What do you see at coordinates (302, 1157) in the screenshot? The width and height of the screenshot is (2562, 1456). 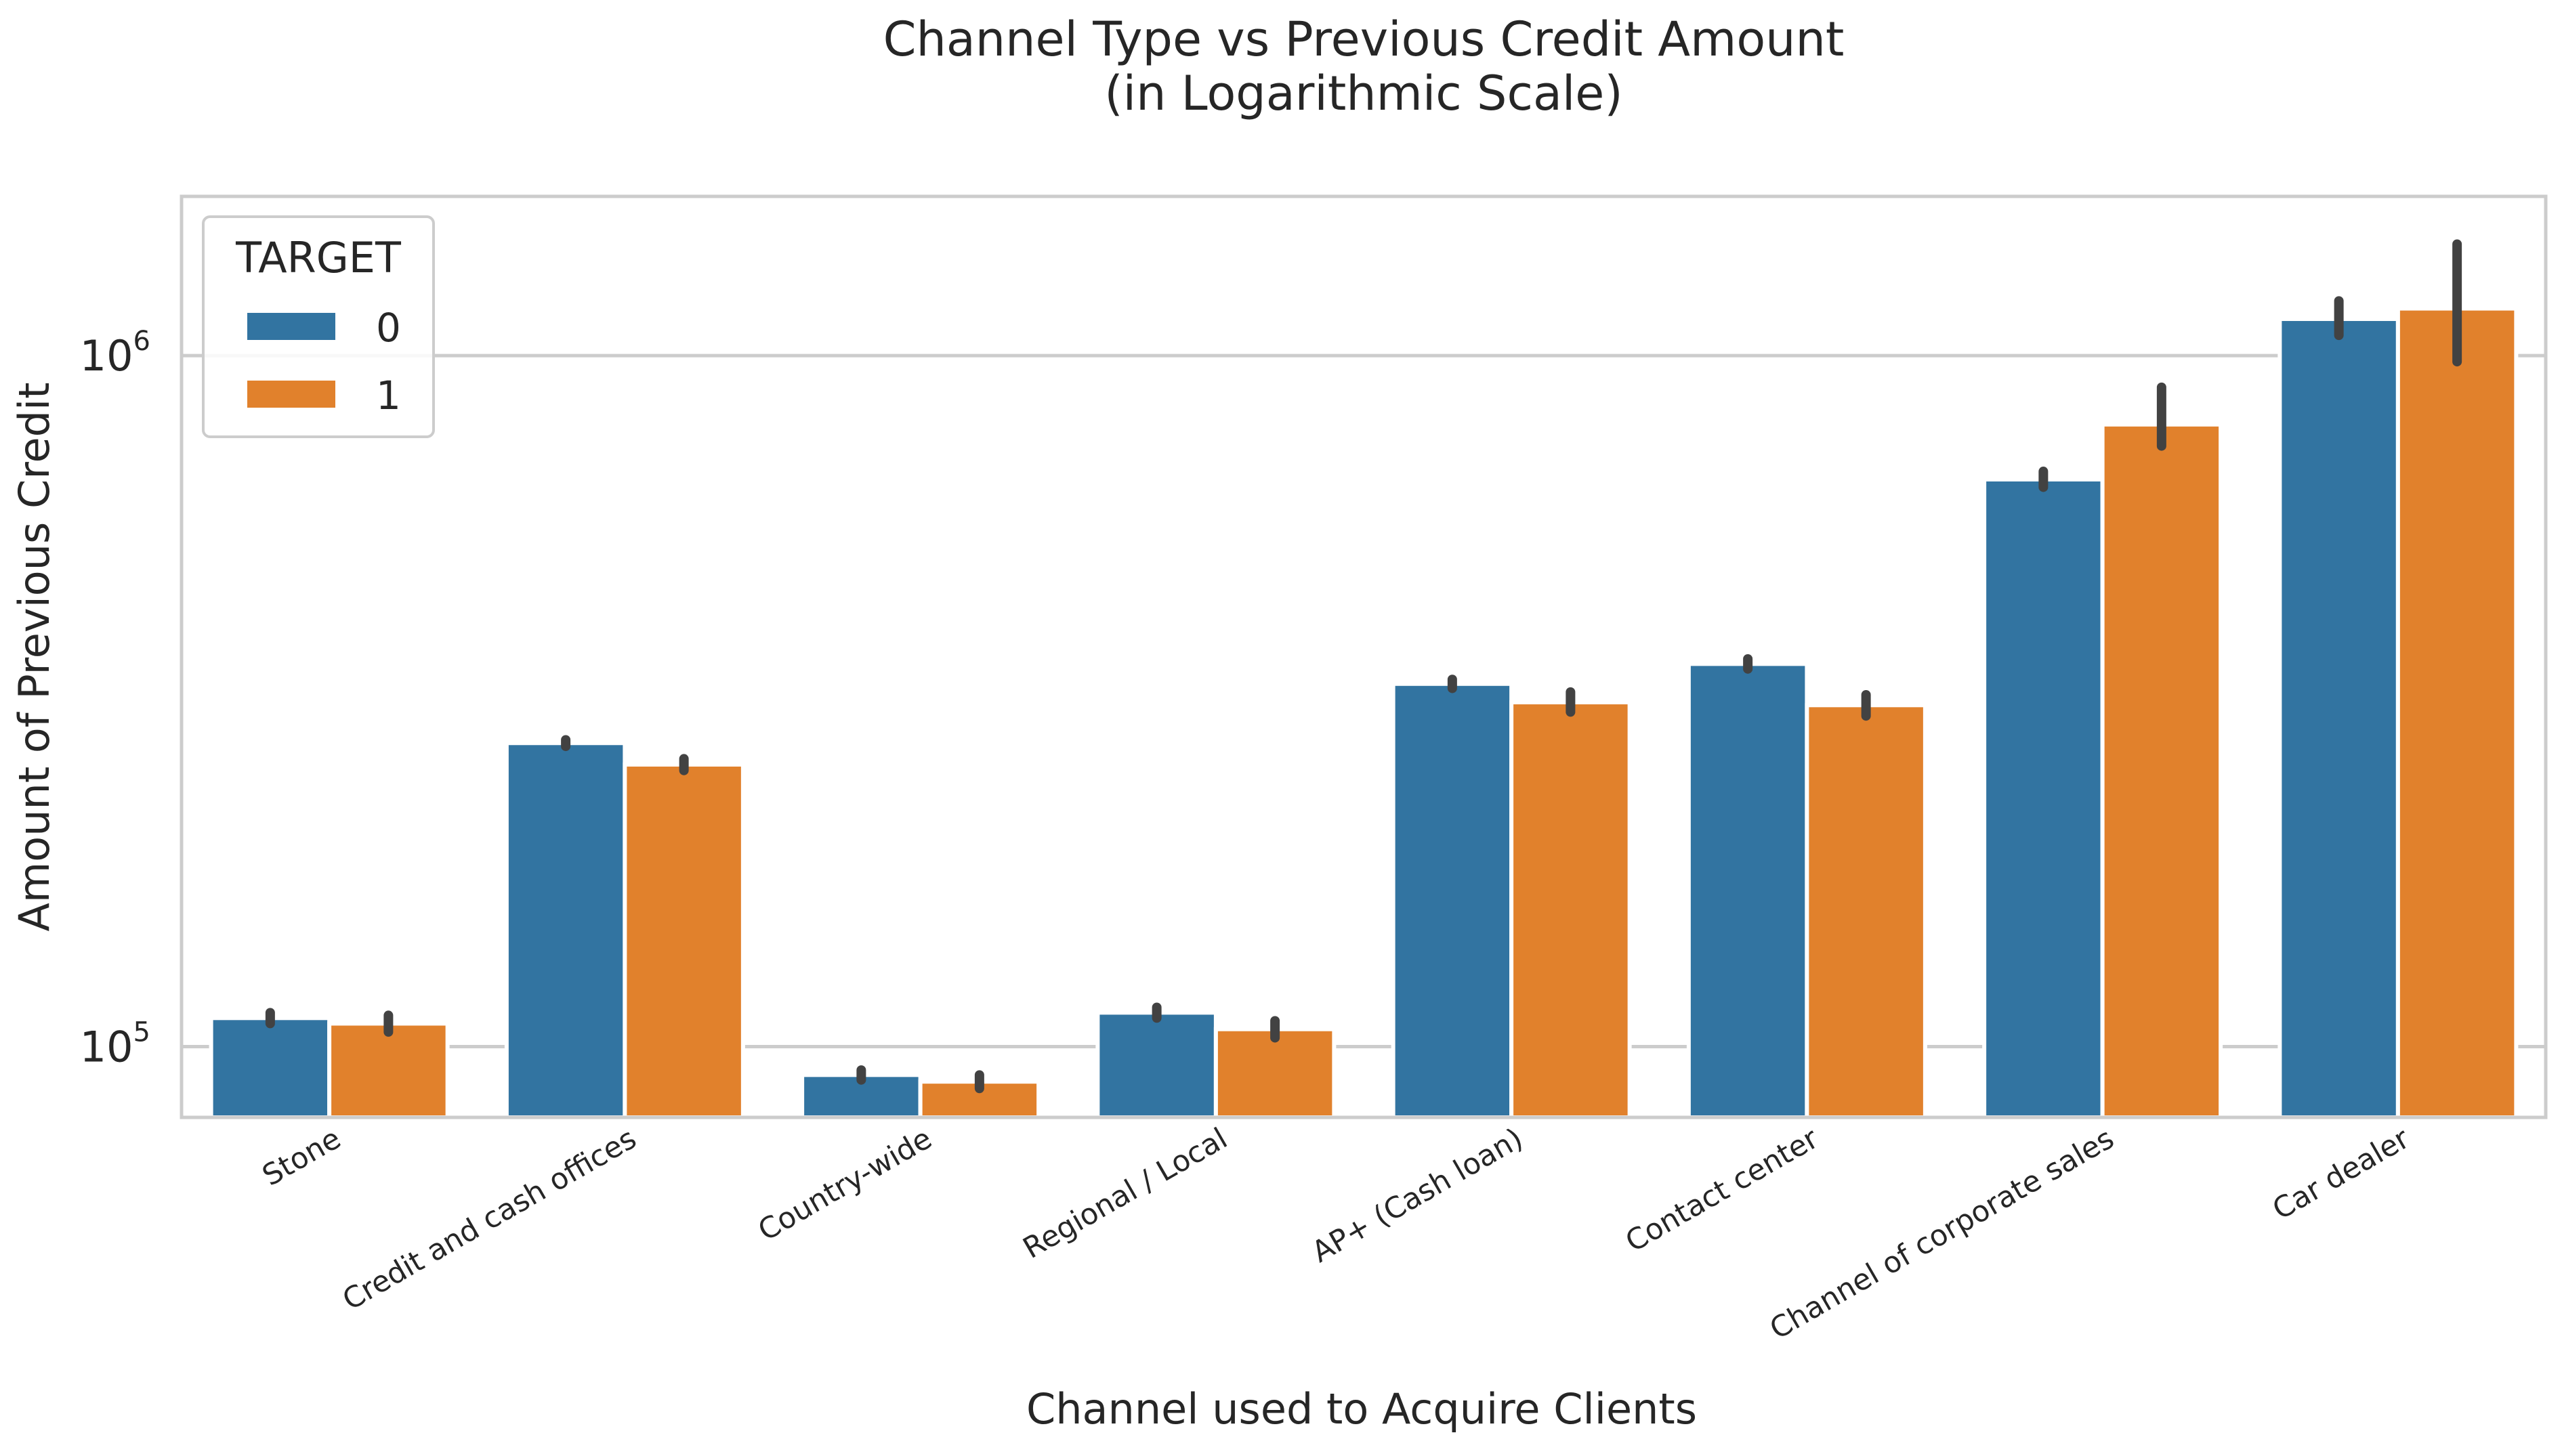 I see `x-tick-label-0: Stone` at bounding box center [302, 1157].